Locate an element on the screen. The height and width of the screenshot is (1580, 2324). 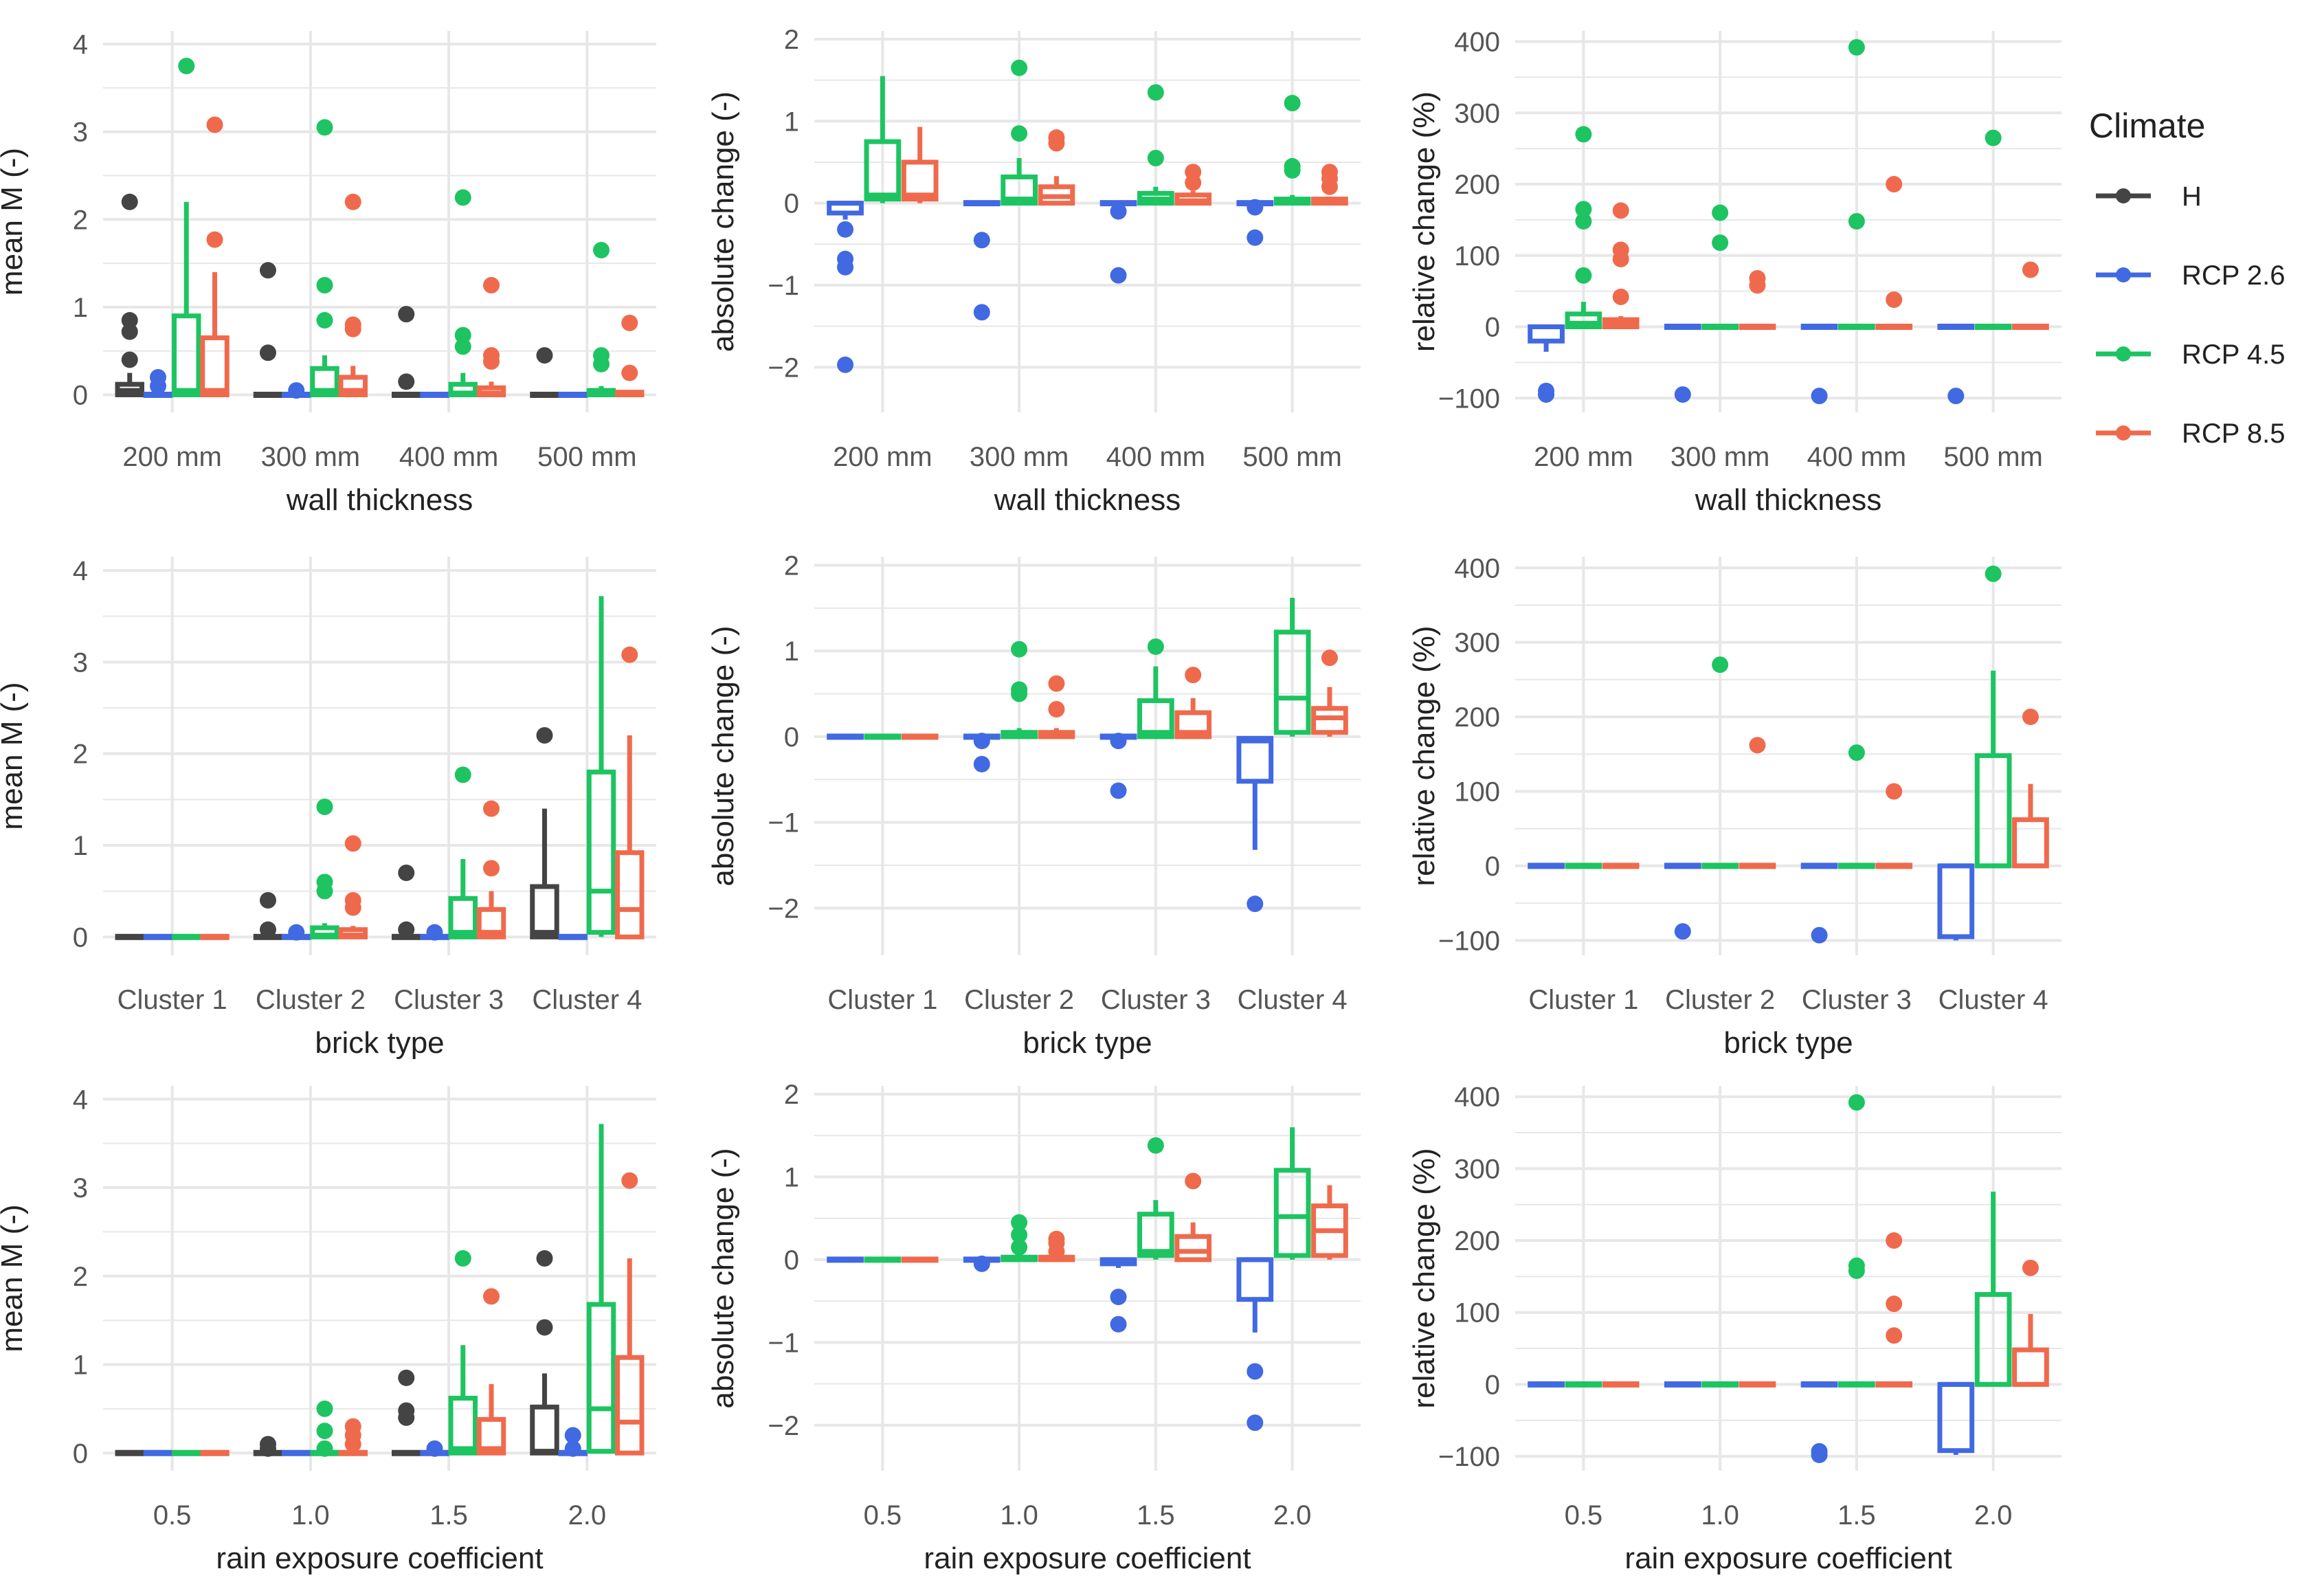
series-h is located at coordinates (337, 295).